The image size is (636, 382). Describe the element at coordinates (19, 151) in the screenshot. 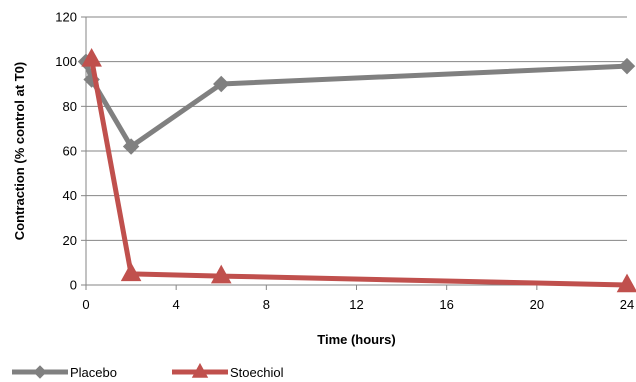

I see `y-axis-title: Contraction (% control at T0)` at that location.